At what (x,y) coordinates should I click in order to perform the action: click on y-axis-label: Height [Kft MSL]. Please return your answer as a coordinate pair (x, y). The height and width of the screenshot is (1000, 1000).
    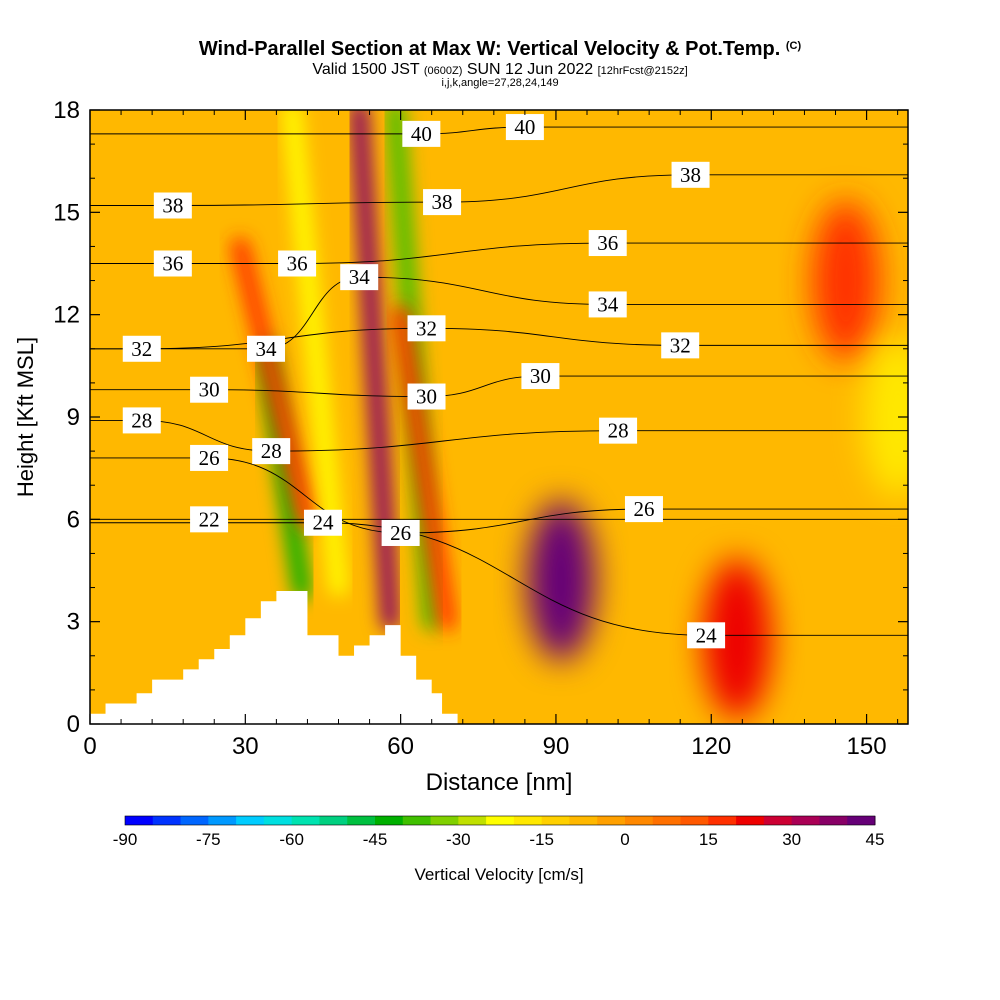
    Looking at the image, I should click on (25, 417).